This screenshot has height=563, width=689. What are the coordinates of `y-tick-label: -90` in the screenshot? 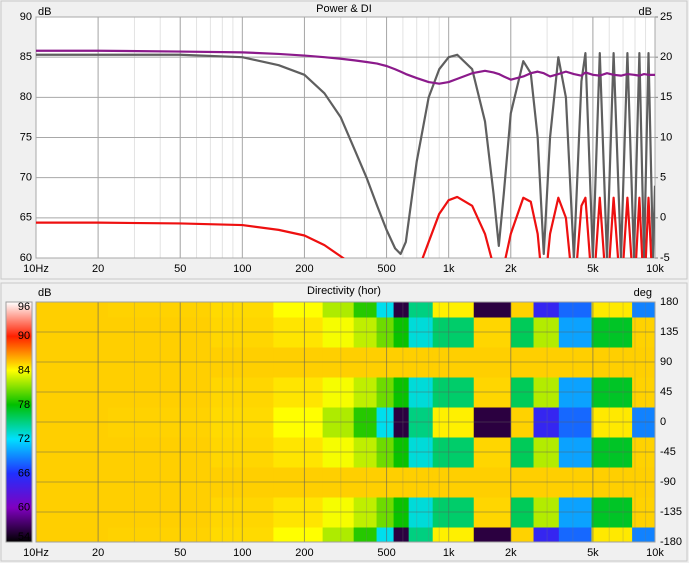 It's located at (668, 482).